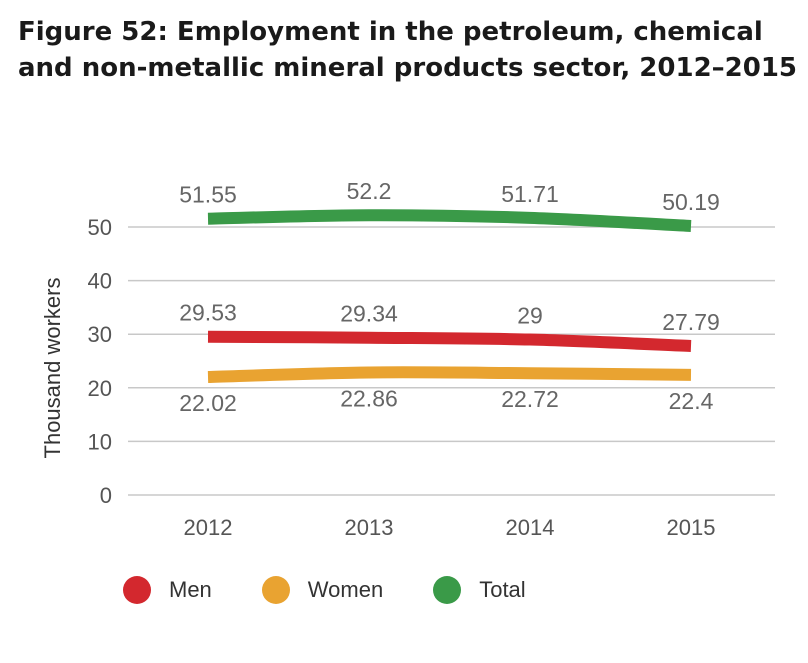 Image resolution: width=808 pixels, height=663 pixels. I want to click on data-label-men-2014: 29, so click(530, 316).